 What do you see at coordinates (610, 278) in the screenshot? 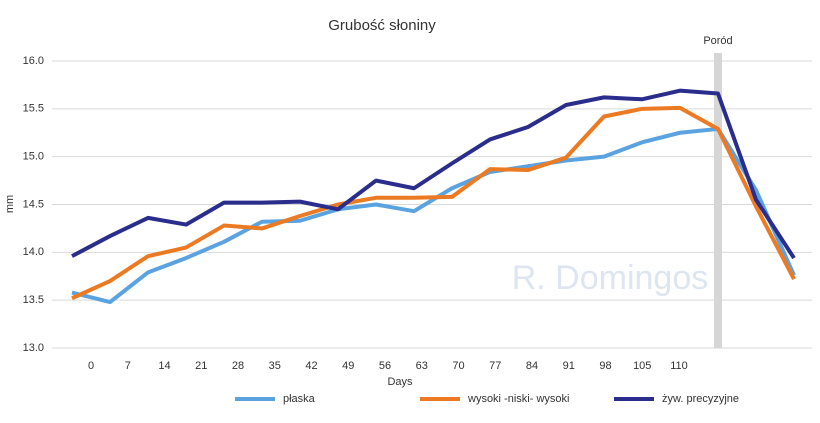
I see `watermark: R. Domingos` at bounding box center [610, 278].